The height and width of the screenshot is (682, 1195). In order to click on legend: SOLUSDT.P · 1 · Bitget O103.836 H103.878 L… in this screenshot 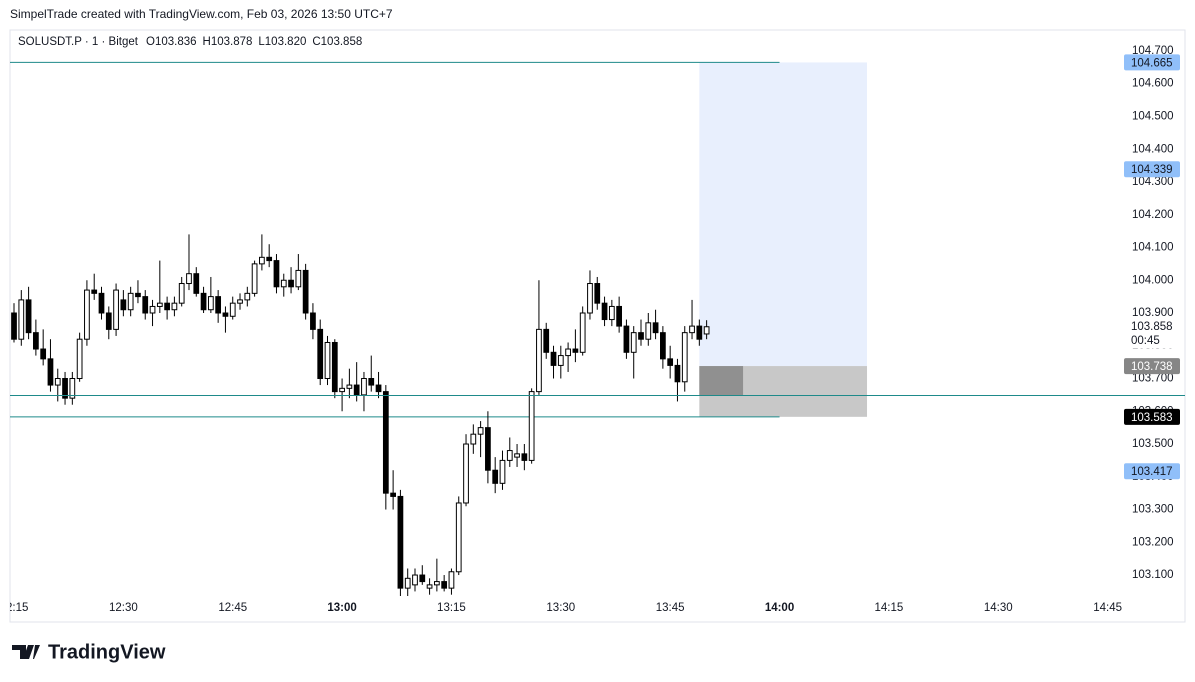, I will do `click(190, 42)`.